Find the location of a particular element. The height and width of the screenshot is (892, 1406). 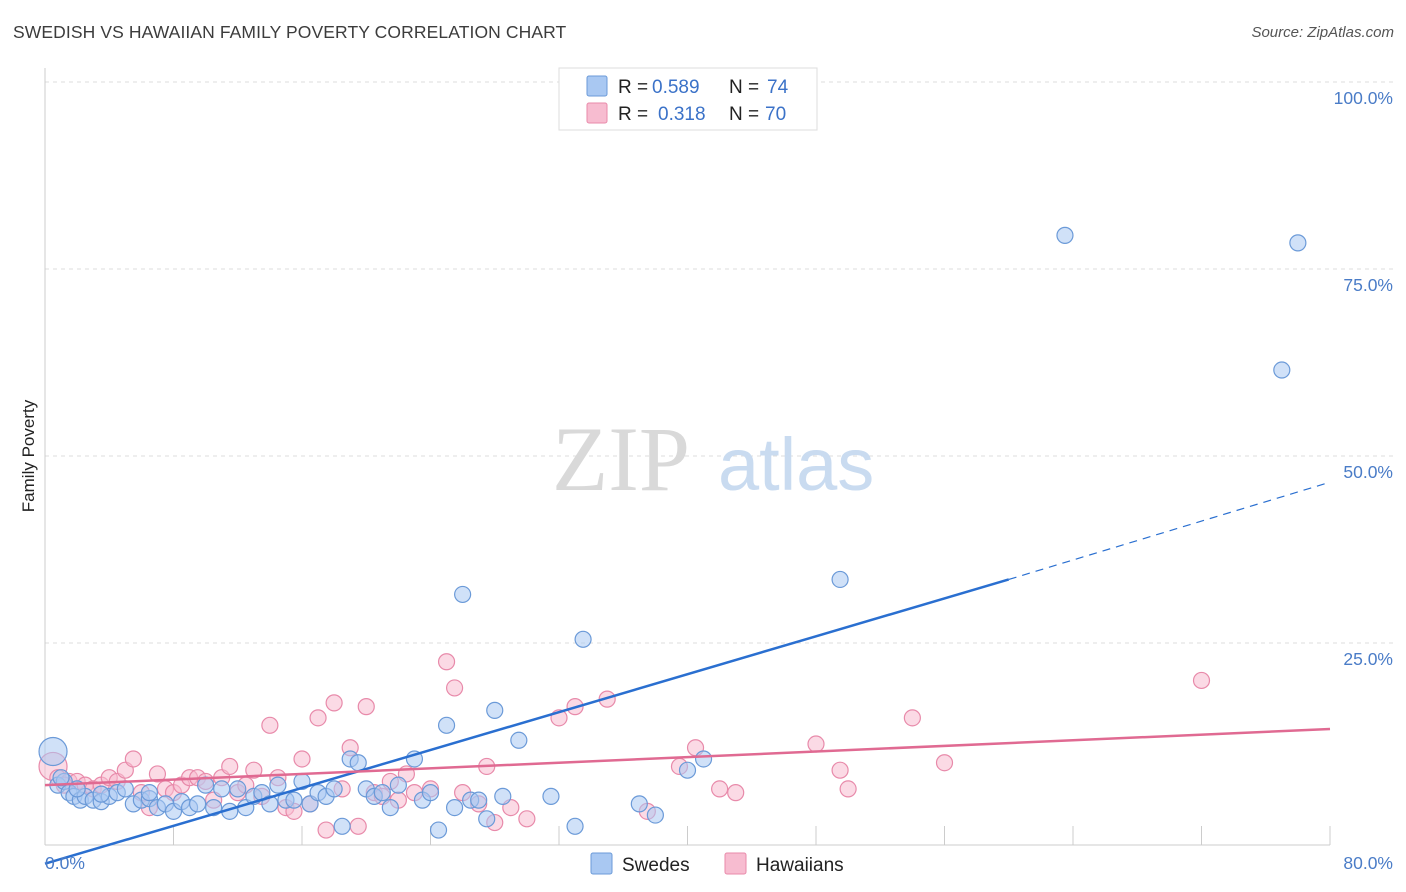

x-tick-label-0: 0.0% is located at coordinates (65, 863).